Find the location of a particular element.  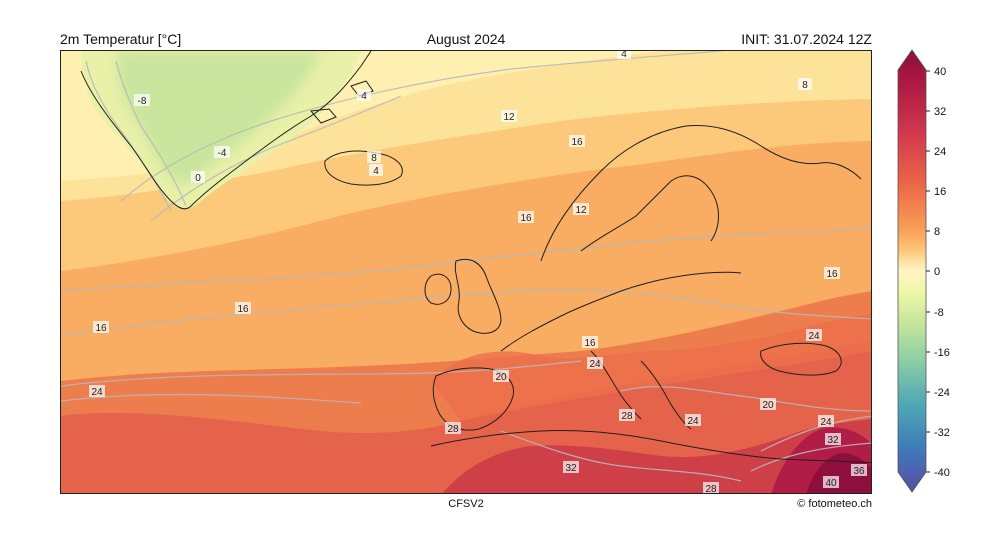

contour-label: 0 is located at coordinates (198, 177).